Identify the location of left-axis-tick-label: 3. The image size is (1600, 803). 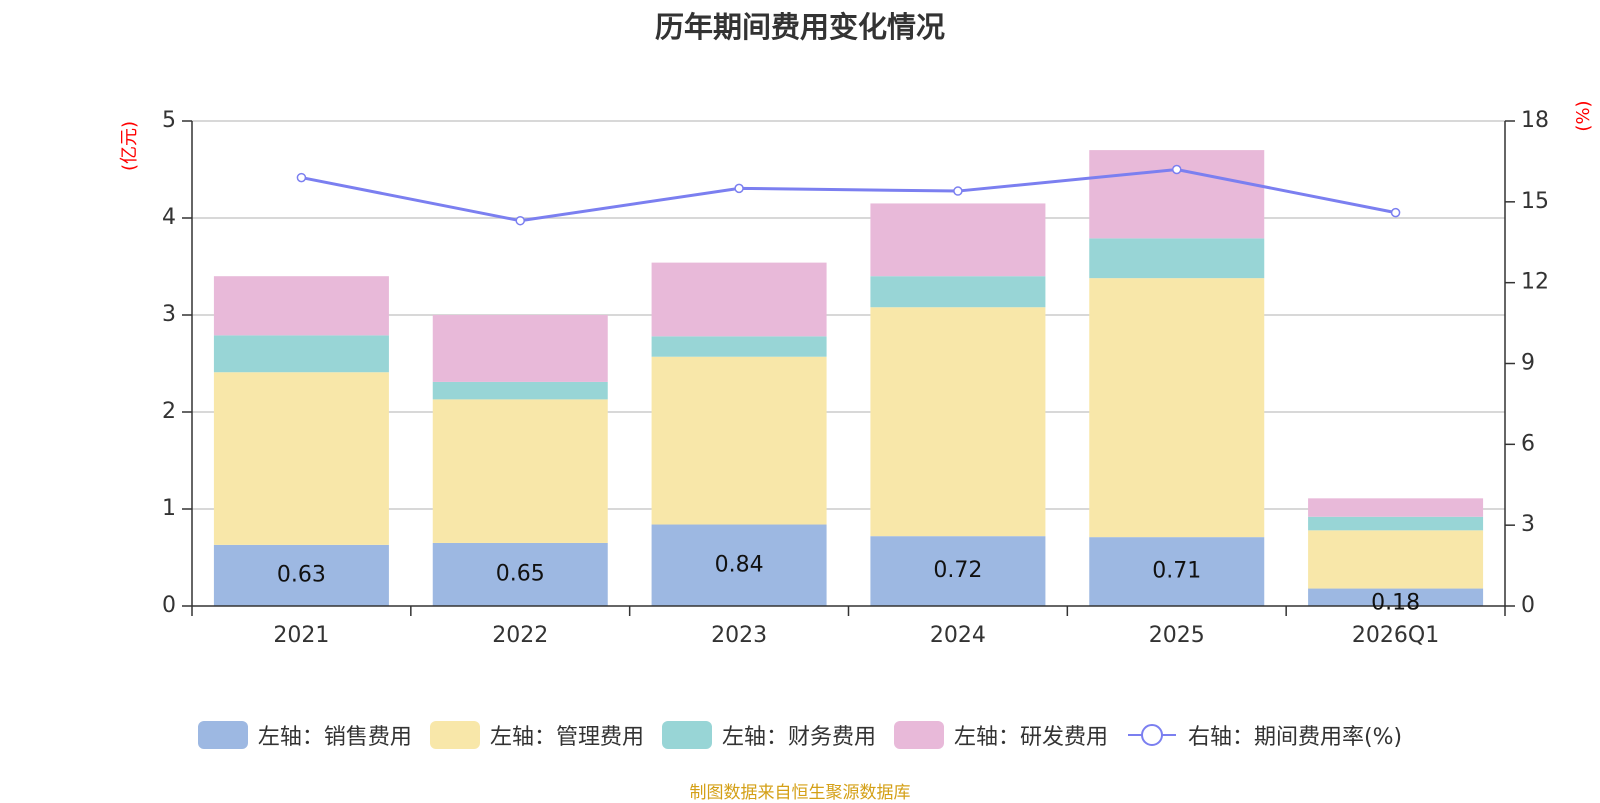
(169, 314).